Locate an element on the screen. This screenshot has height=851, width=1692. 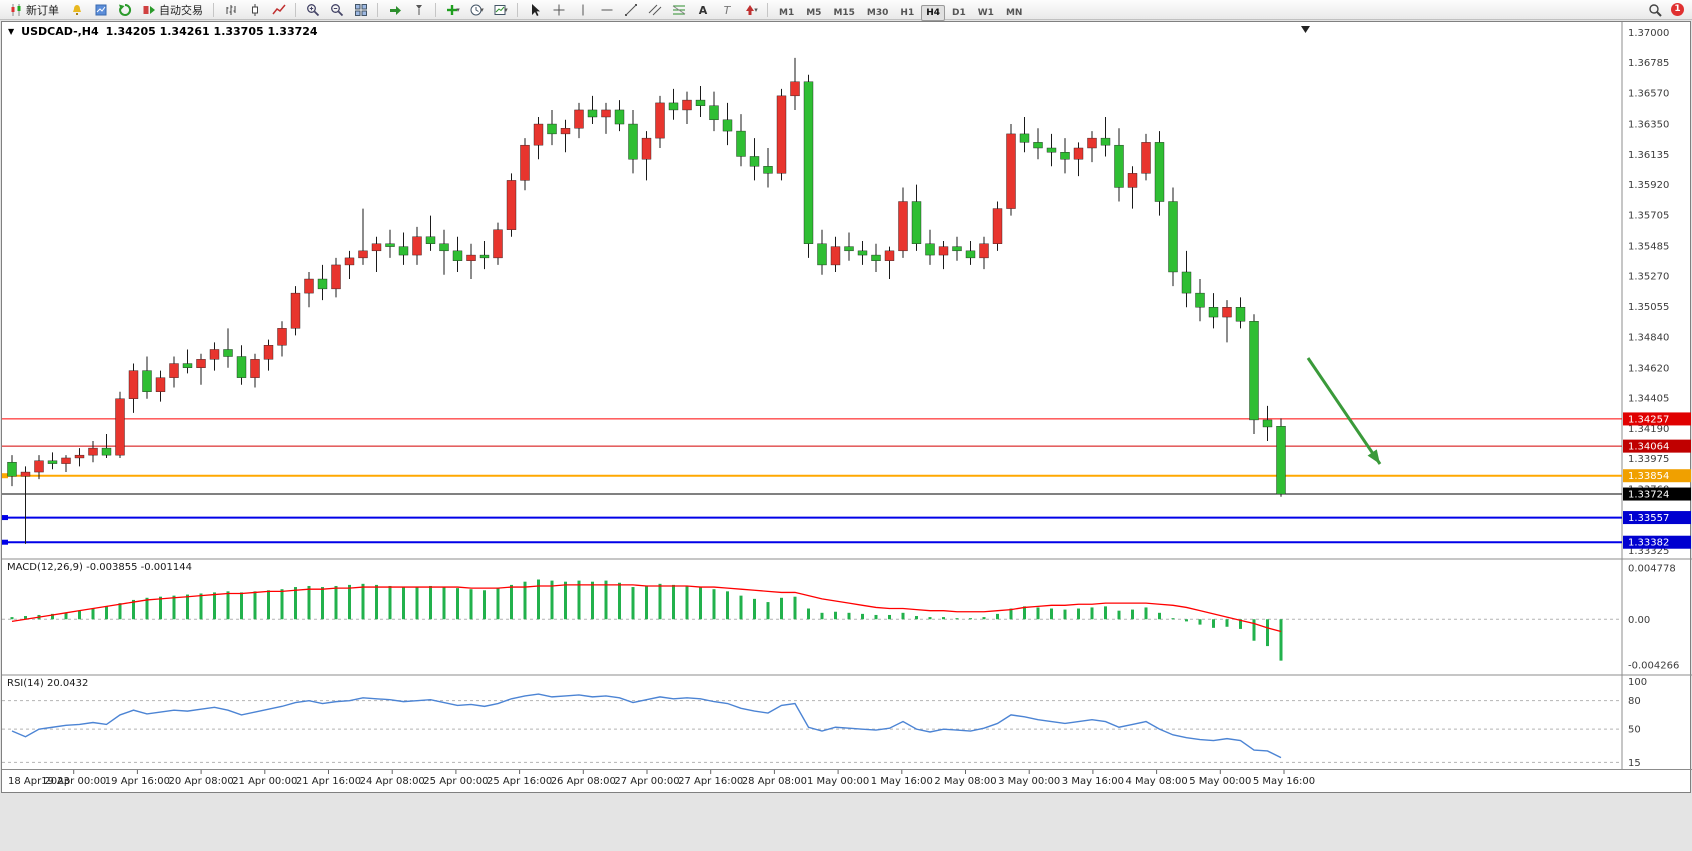
notification-badge: 1 is located at coordinates (1677, 9).